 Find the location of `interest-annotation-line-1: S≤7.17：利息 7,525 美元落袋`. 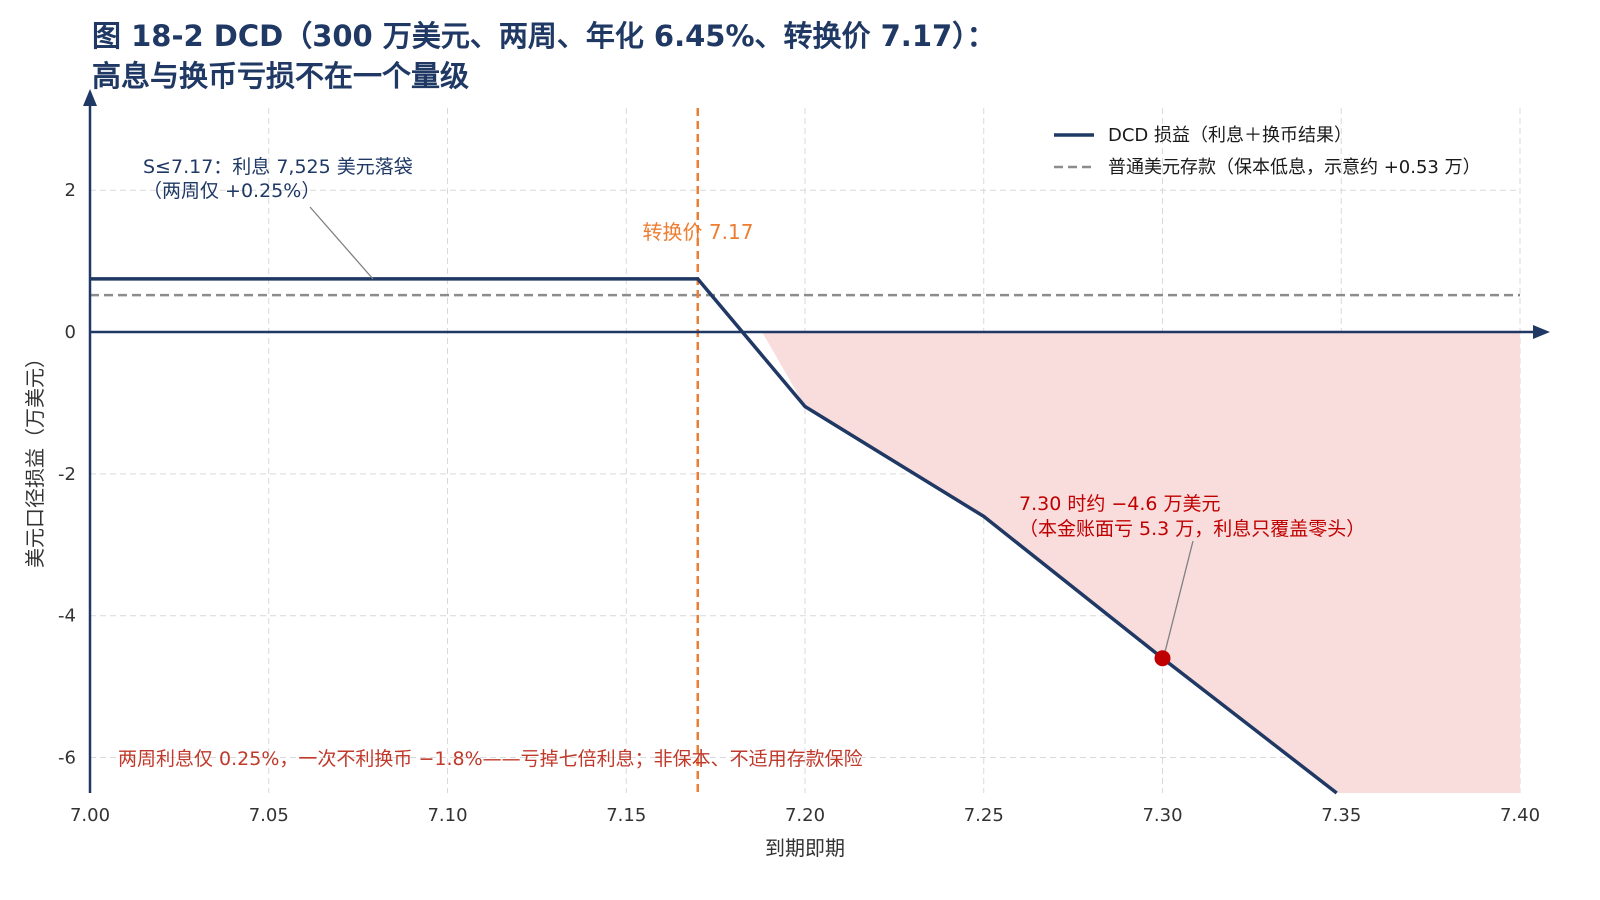

interest-annotation-line-1: S≤7.17：利息 7,525 美元落袋 is located at coordinates (278, 167).